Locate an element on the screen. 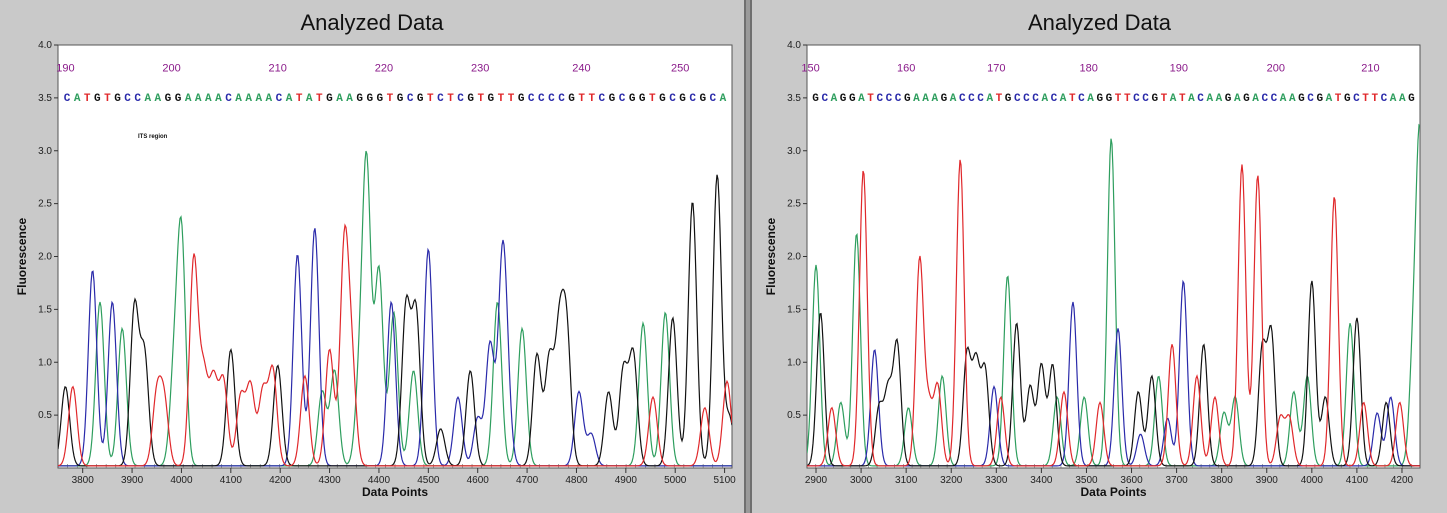 This screenshot has width=1447, height=513. x-tick-label: 3600 is located at coordinates (1131, 480).